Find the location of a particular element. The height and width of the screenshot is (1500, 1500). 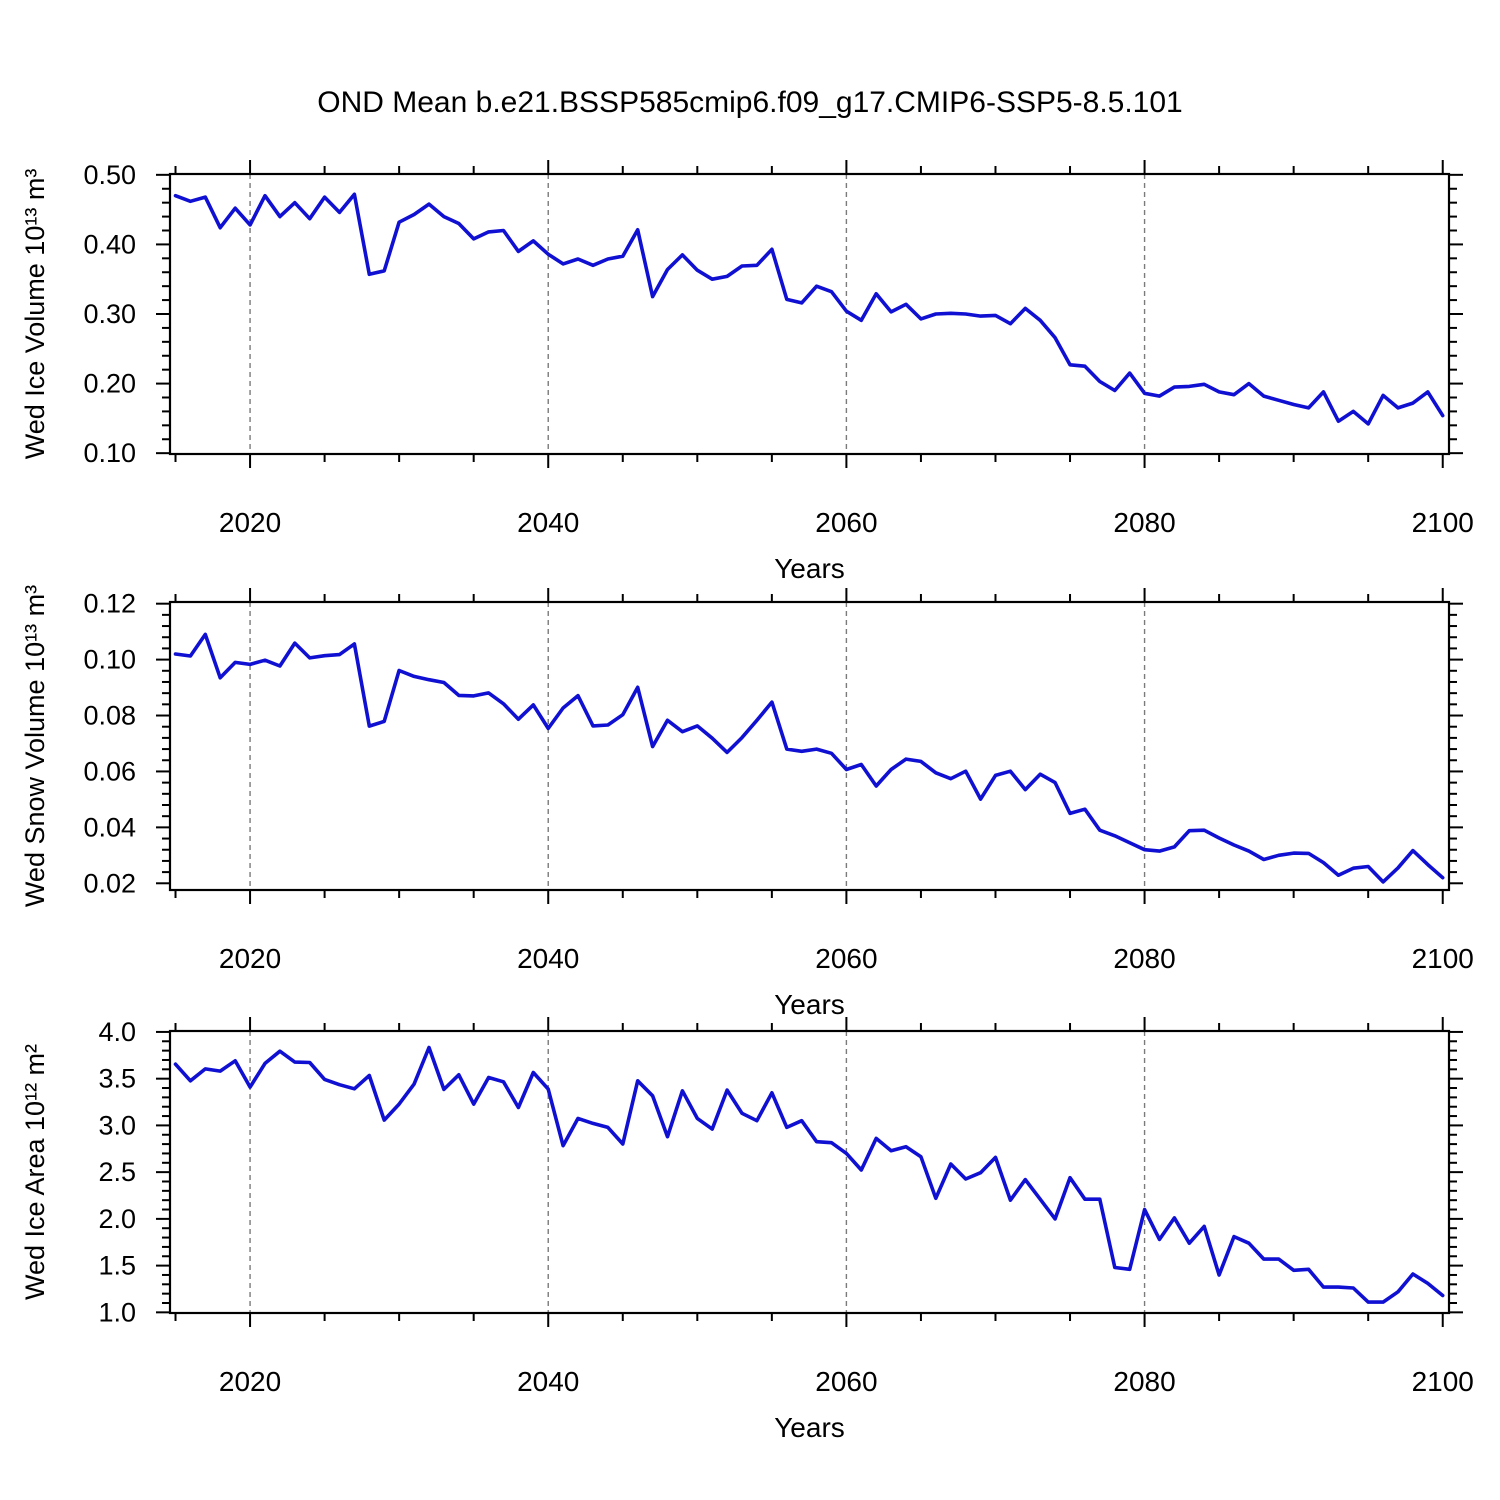

y-tick-label: 0.02 is located at coordinates (109, 883).